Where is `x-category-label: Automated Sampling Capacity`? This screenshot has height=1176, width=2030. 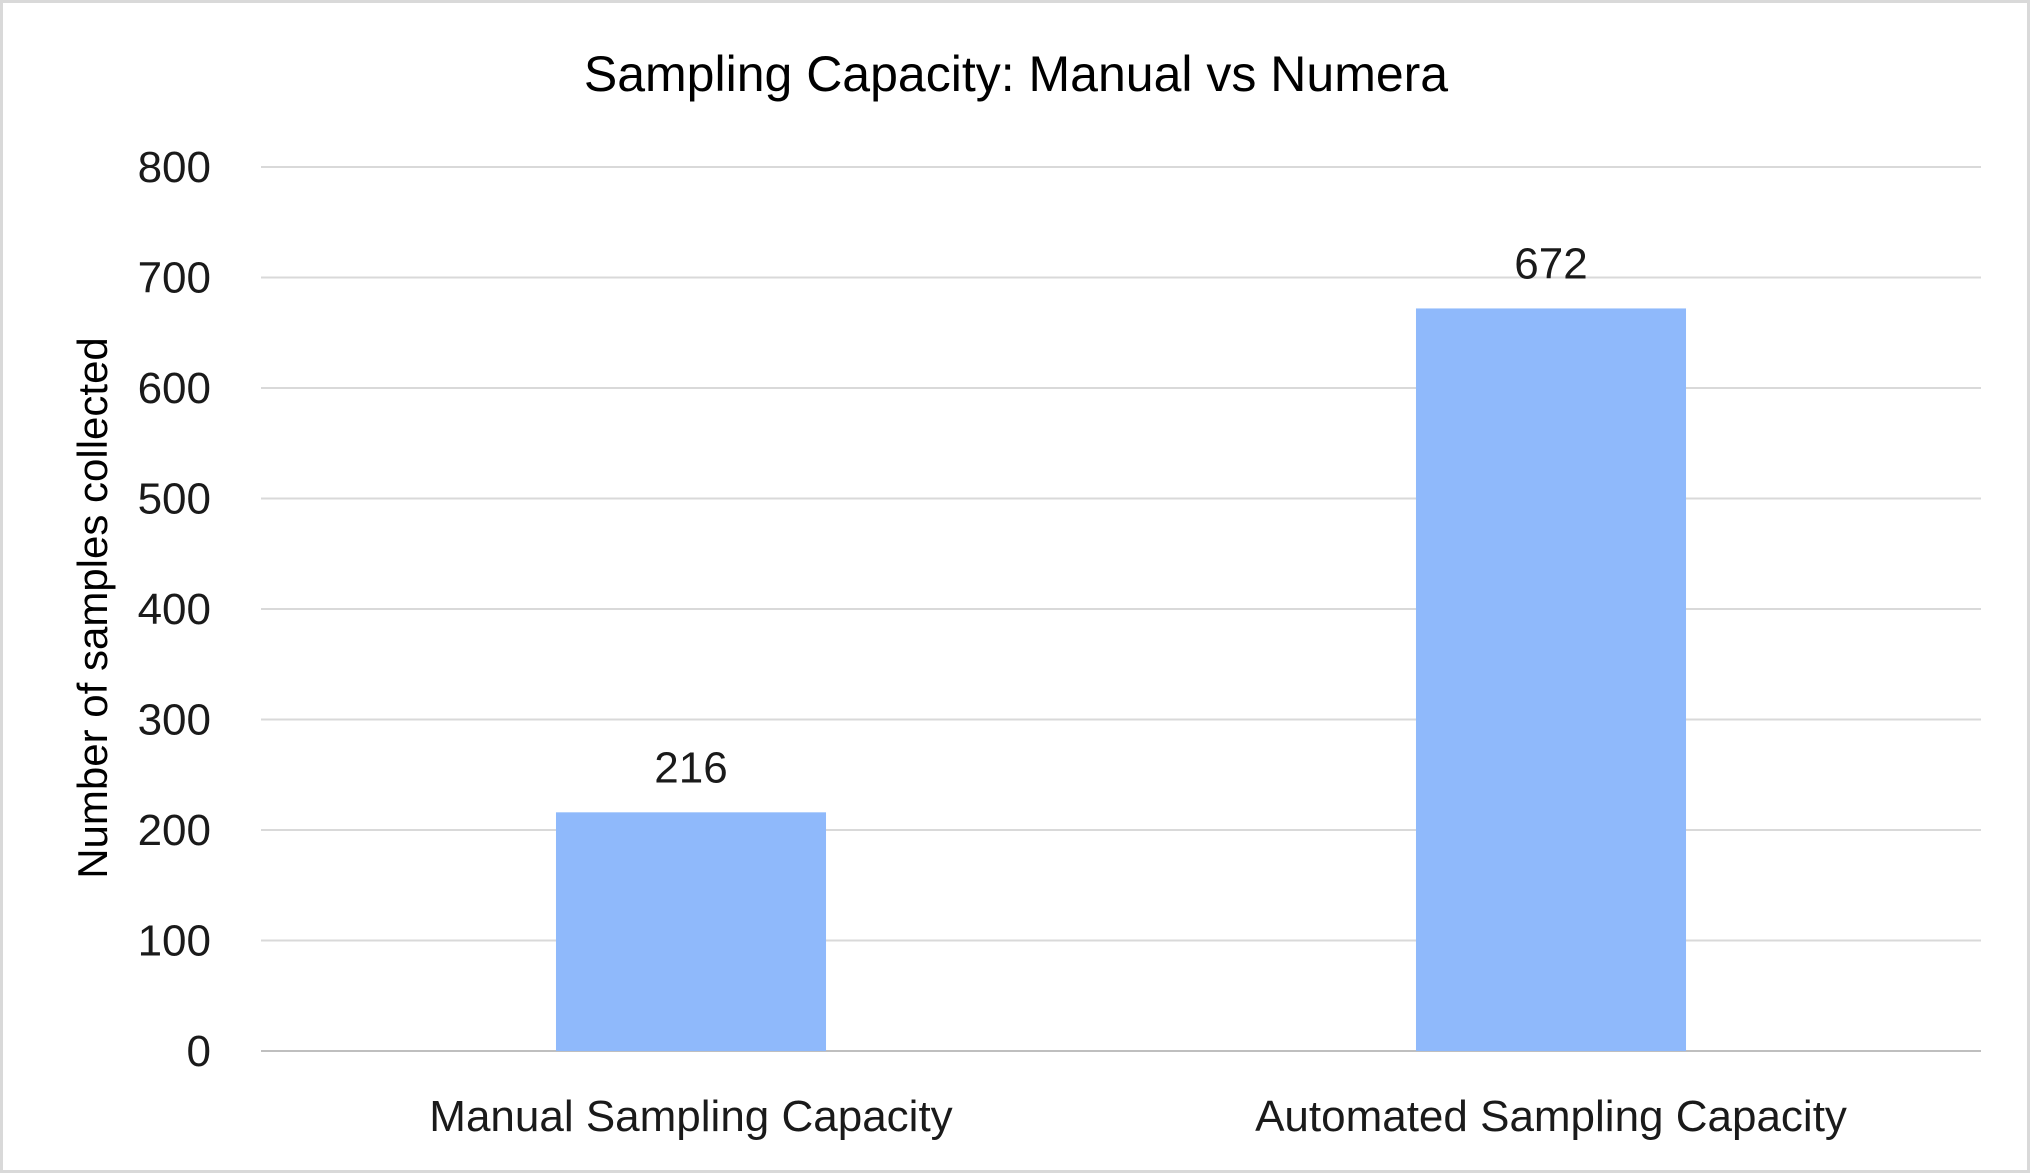
x-category-label: Automated Sampling Capacity is located at coordinates (1551, 1116).